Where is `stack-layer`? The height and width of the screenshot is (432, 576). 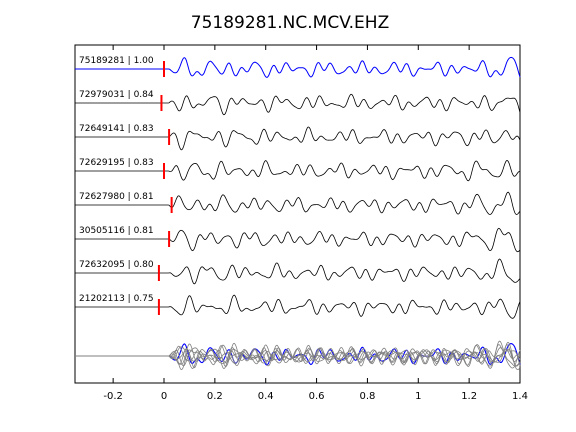
stack-layer is located at coordinates (298, 355).